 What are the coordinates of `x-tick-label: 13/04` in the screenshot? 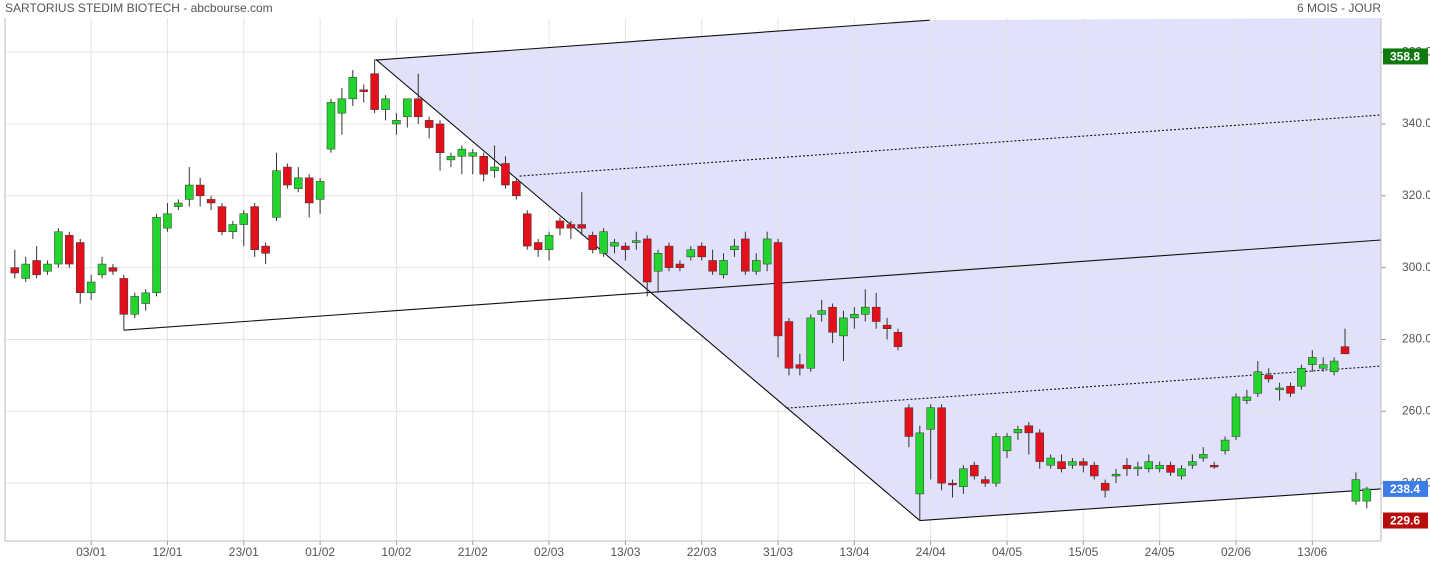 It's located at (854, 552).